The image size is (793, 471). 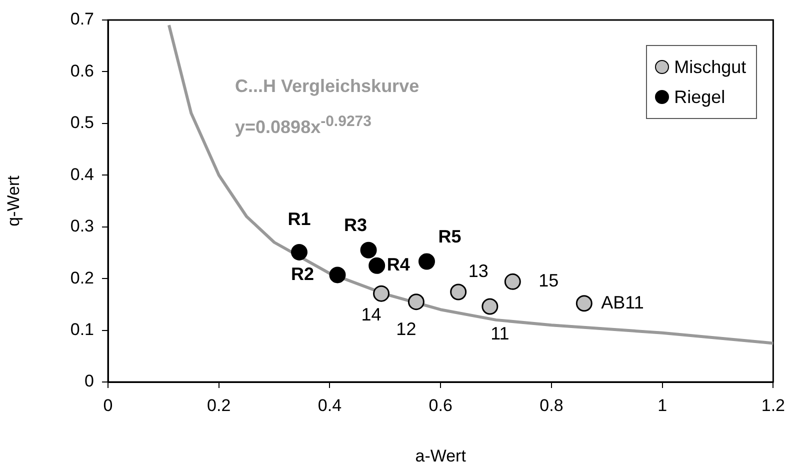 What do you see at coordinates (13, 200) in the screenshot?
I see `y-axis-title: q-Wert` at bounding box center [13, 200].